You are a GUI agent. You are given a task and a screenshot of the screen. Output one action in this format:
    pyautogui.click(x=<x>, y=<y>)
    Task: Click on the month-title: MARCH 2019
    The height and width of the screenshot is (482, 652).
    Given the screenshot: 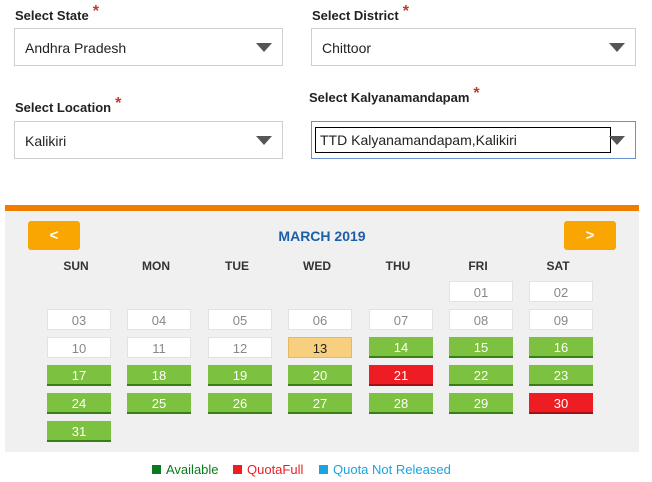 What is the action you would take?
    pyautogui.click(x=322, y=236)
    